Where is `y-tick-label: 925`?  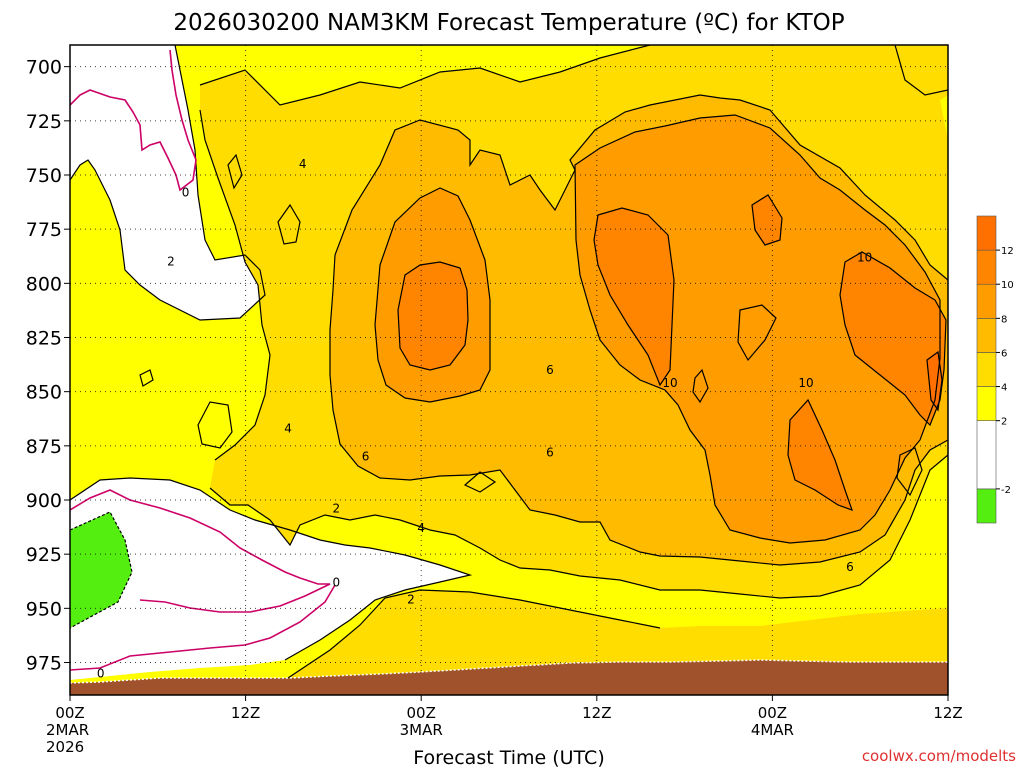
y-tick-label: 925 is located at coordinates (44, 555).